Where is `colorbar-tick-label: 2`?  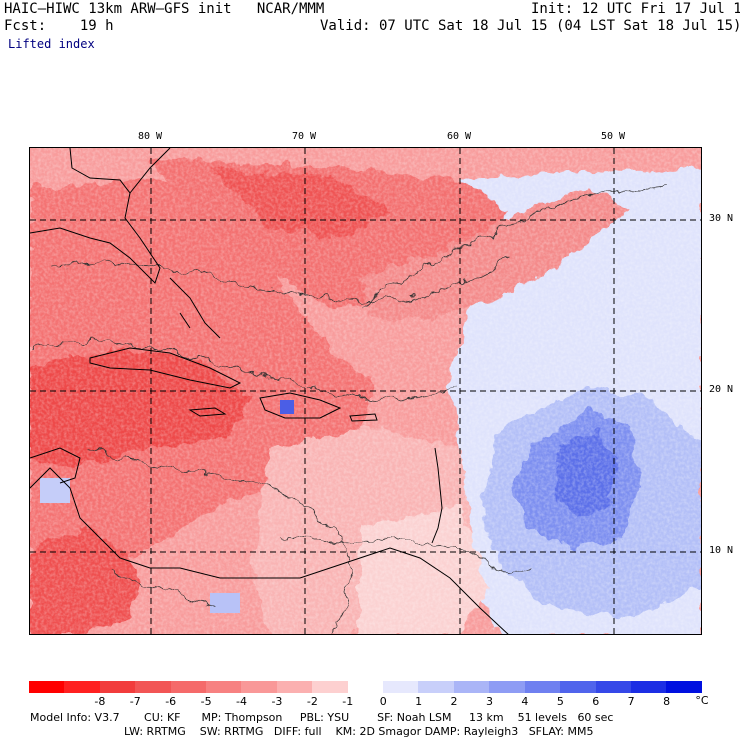
colorbar-tick-label: 2 is located at coordinates (454, 701).